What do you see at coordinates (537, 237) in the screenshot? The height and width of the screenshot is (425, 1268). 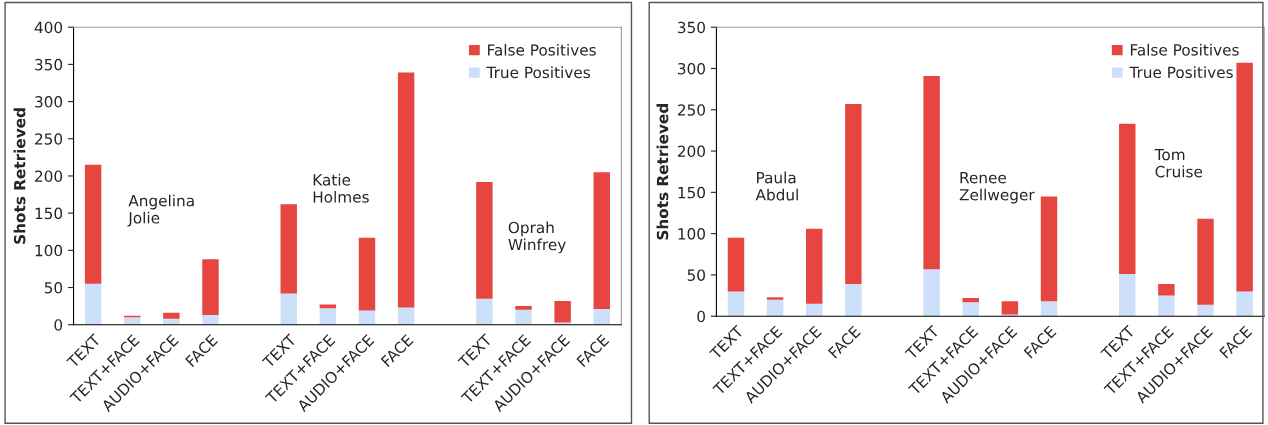 I see `annotation: Oprah Winfrey` at bounding box center [537, 237].